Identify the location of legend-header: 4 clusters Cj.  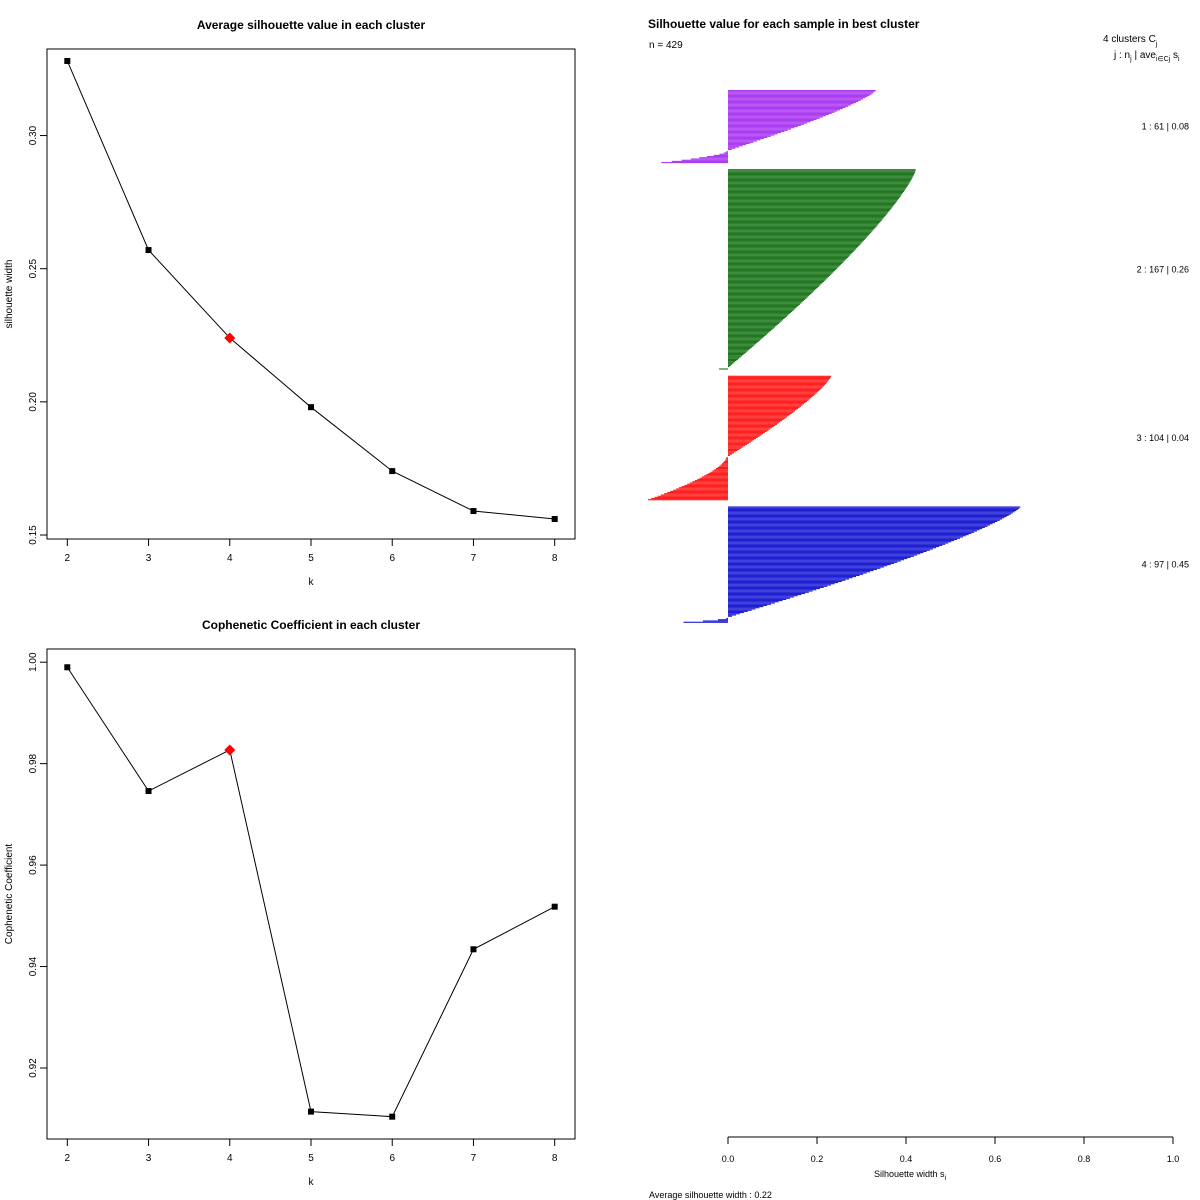
(1130, 41).